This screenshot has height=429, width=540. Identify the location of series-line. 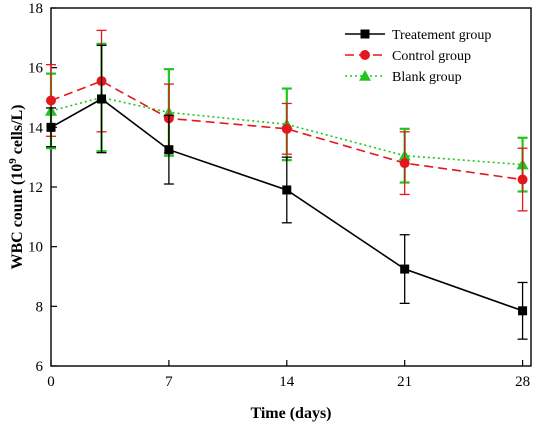
(286, 131).